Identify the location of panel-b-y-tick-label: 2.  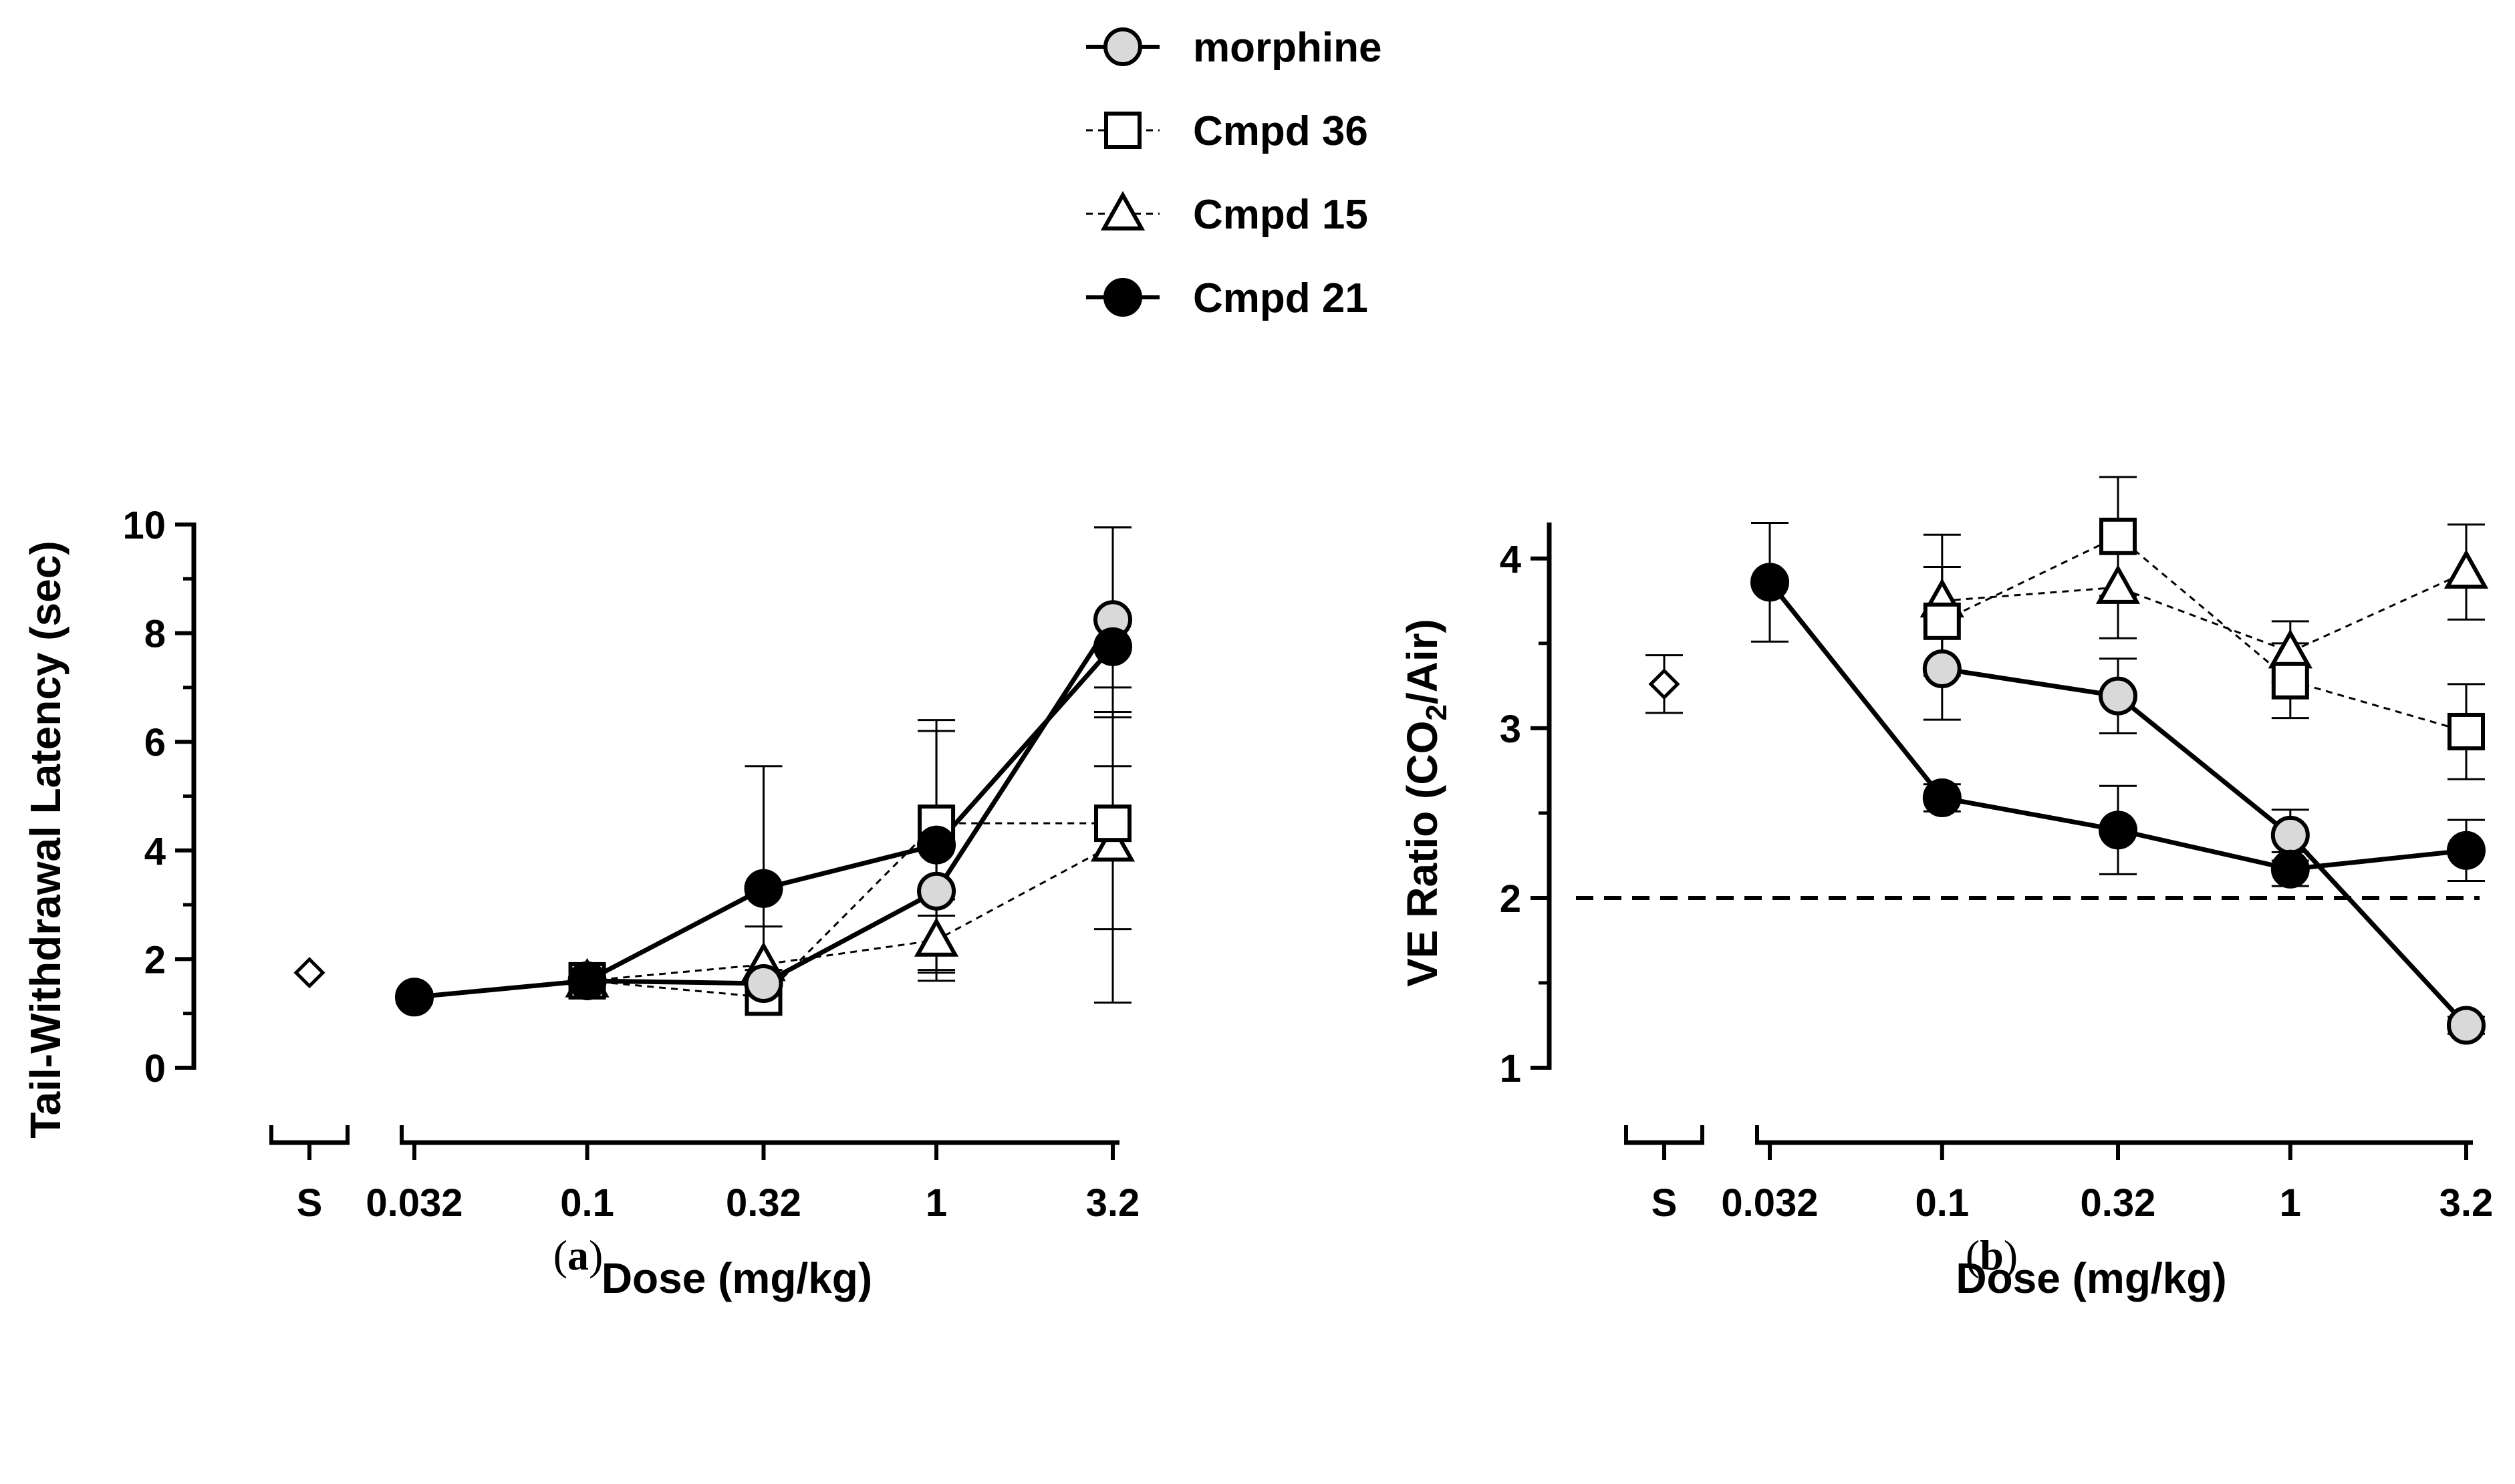
(1510, 899).